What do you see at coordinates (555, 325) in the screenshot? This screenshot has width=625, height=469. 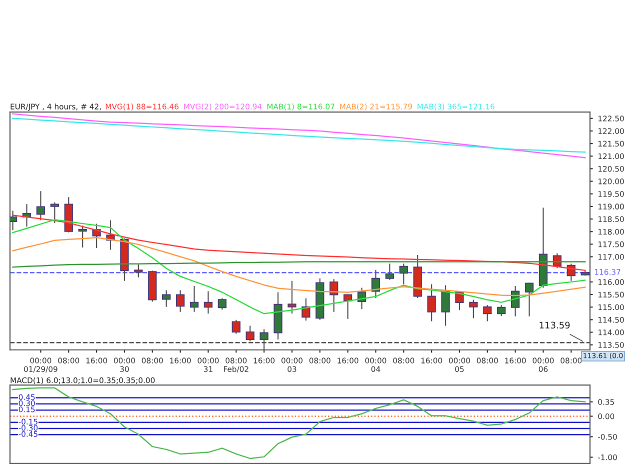 I see `ref-line-label: 113.59` at bounding box center [555, 325].